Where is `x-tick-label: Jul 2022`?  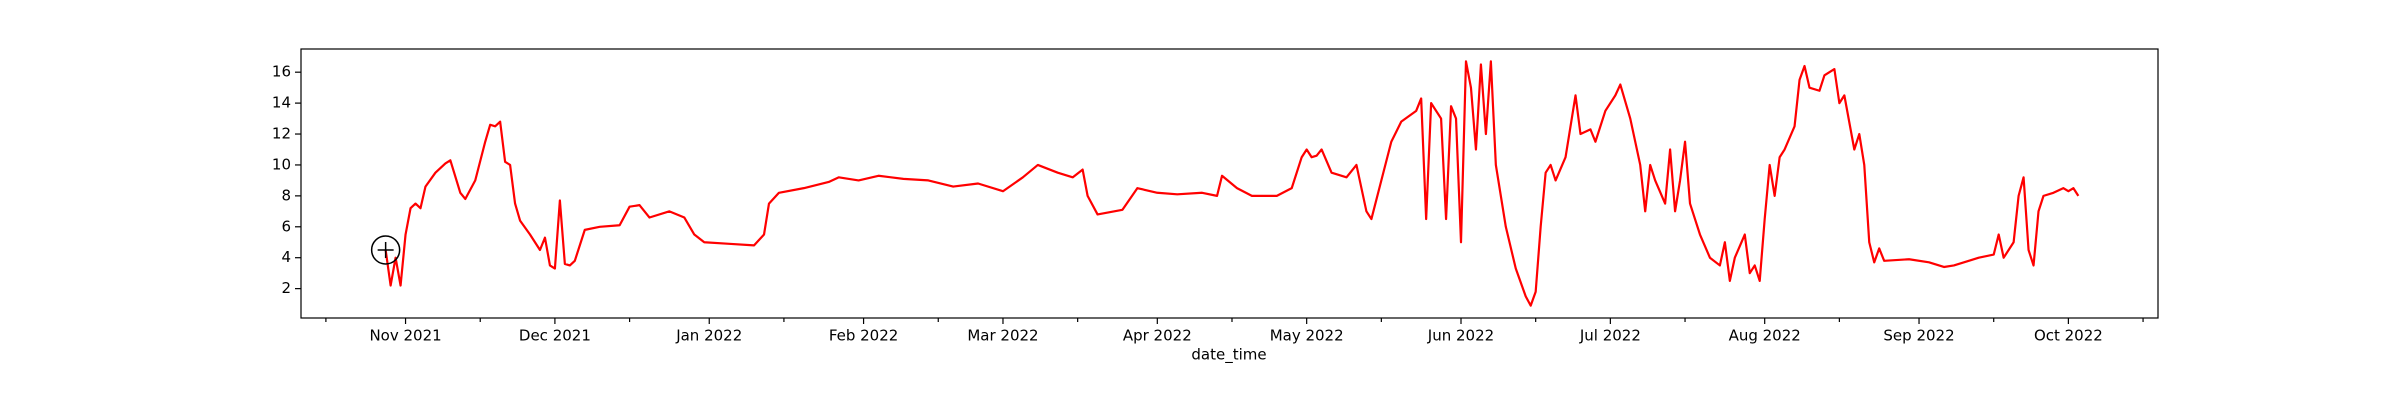 x-tick-label: Jul 2022 is located at coordinates (1610, 336).